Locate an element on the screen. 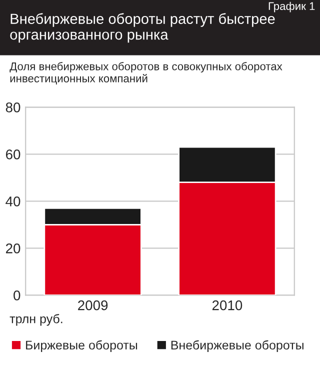  legend-label: Внебиржевые обороты is located at coordinates (237, 346).